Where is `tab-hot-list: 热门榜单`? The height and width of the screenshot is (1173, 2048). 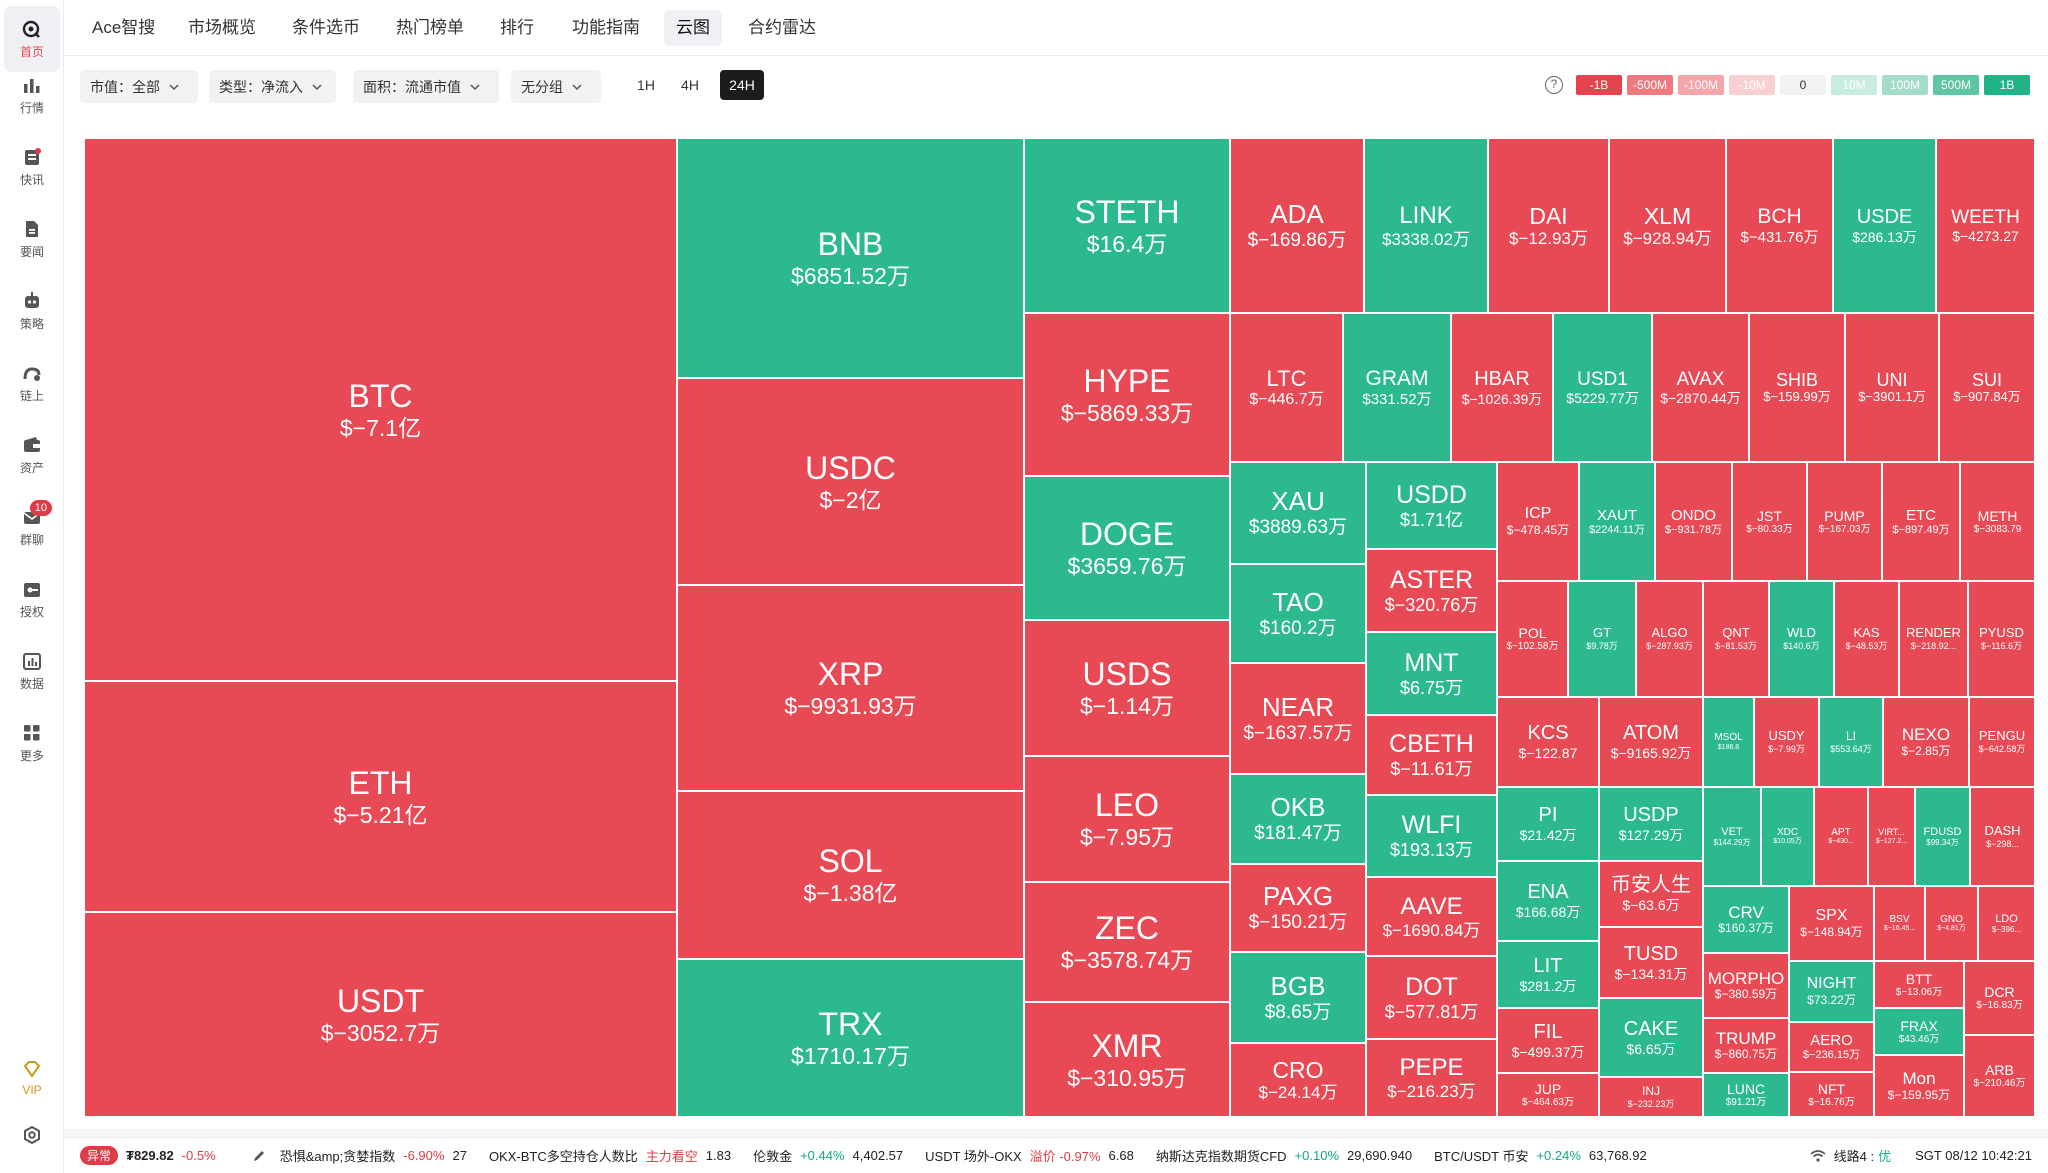
tab-hot-list: 热门榜单 is located at coordinates (430, 27).